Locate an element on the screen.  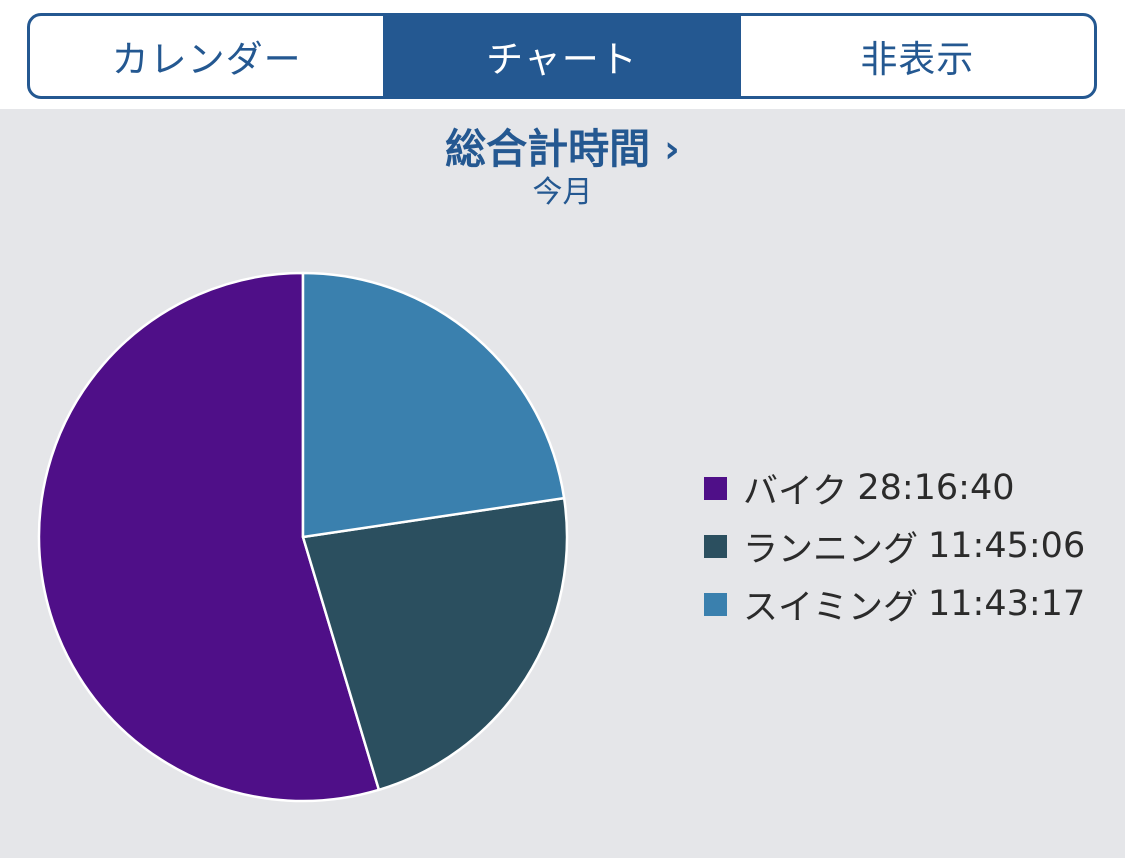
legend-value: 28:16:40 is located at coordinates (936, 488).